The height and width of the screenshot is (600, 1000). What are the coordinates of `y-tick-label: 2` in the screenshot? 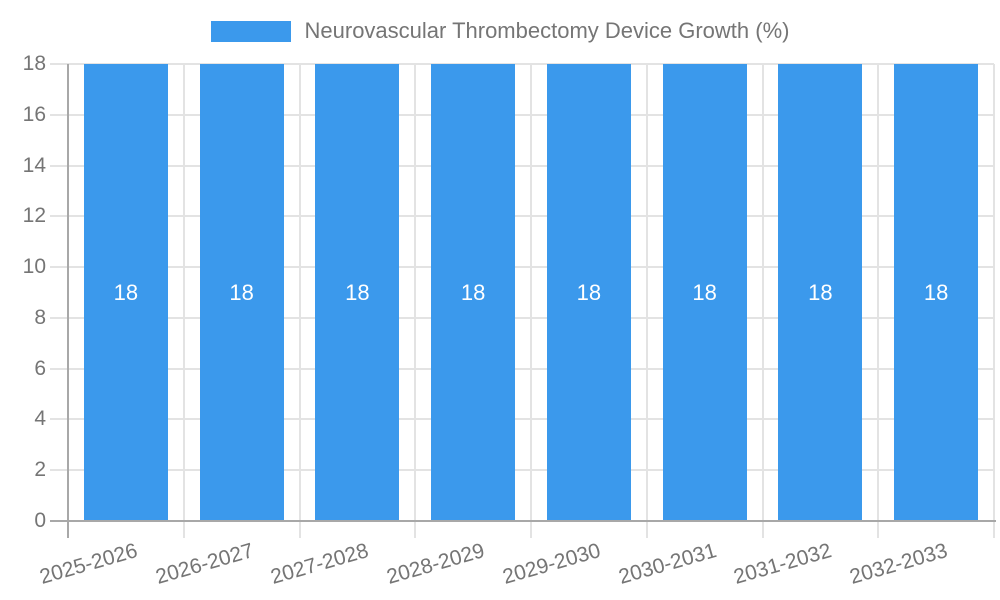 It's located at (40, 470).